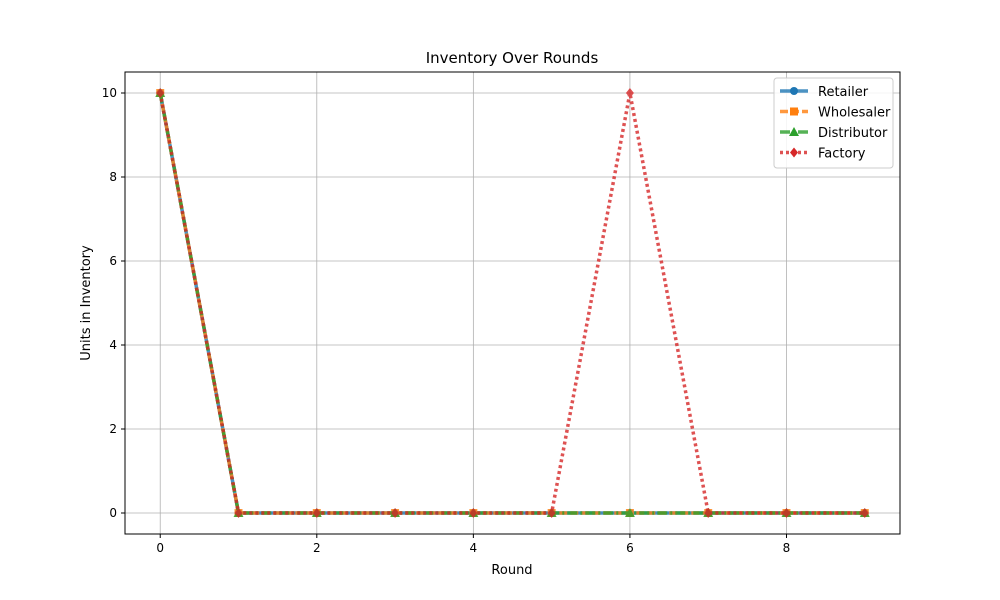  Describe the element at coordinates (113, 261) in the screenshot. I see `y-tick-label: 6` at that location.